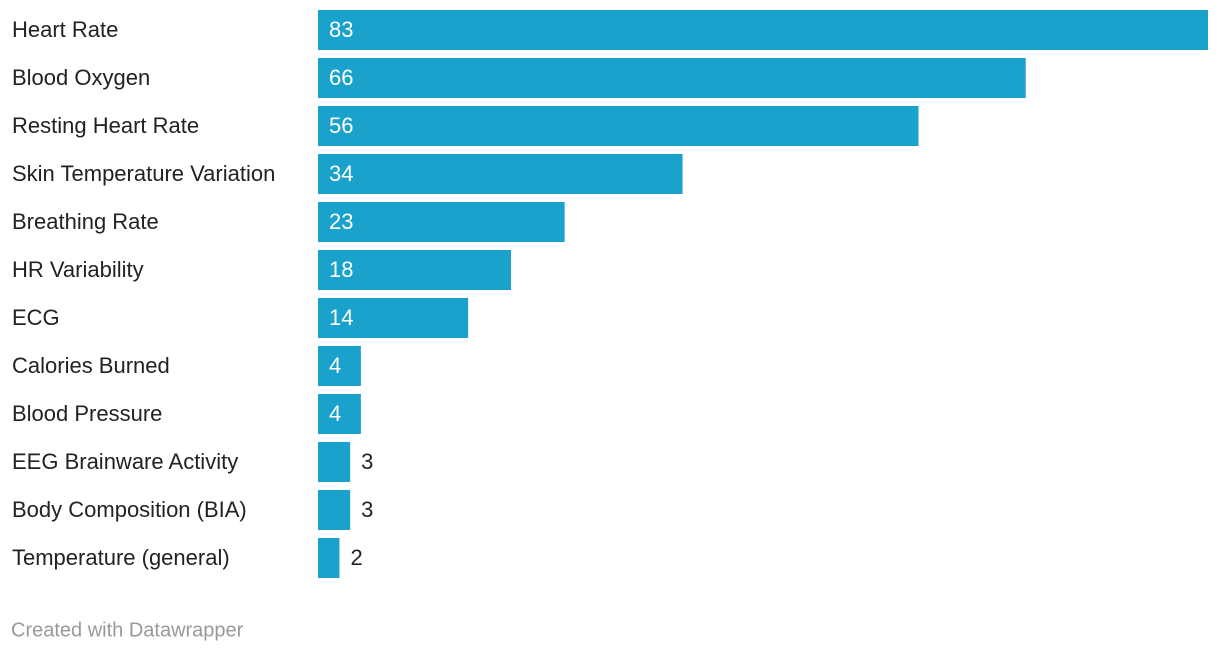  I want to click on value-label: 34, so click(341, 173).